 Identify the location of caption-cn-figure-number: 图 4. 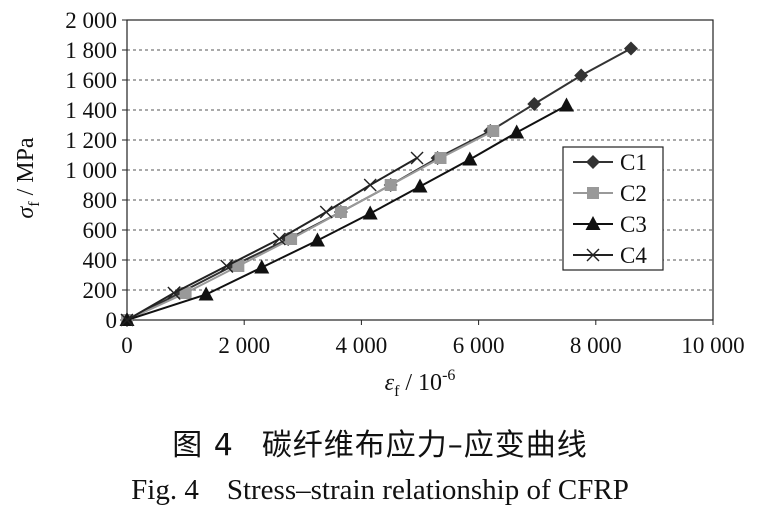
(203, 445).